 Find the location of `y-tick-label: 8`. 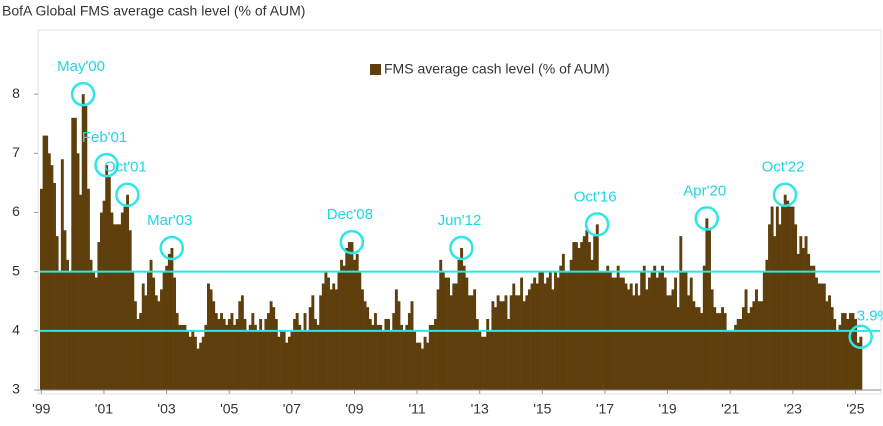

y-tick-label: 8 is located at coordinates (16, 93).